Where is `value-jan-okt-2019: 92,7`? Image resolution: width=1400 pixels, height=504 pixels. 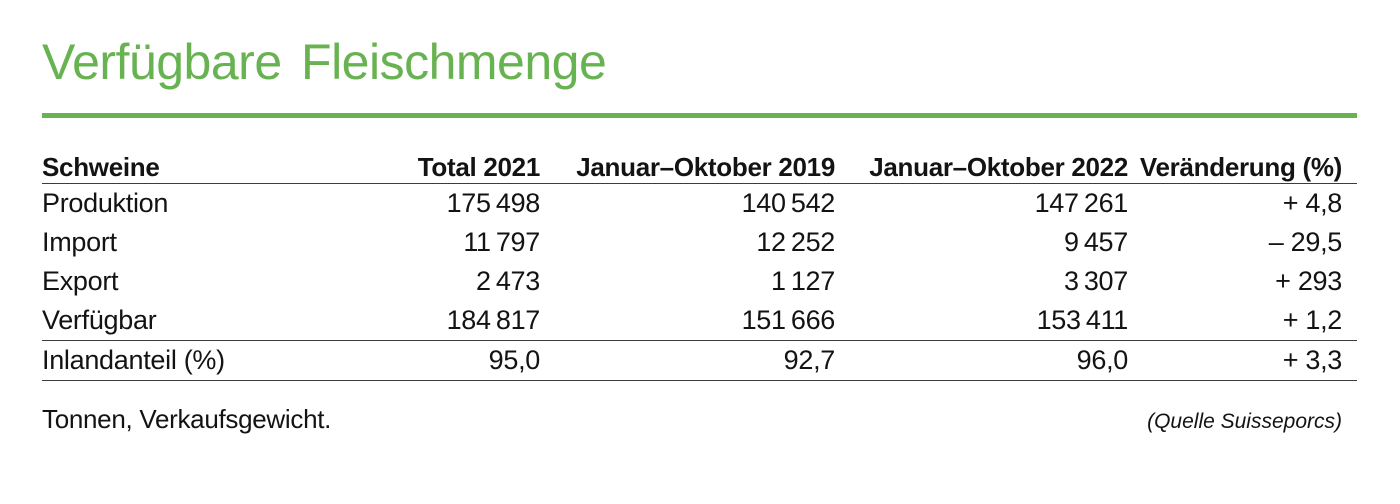
value-jan-okt-2019: 92,7 is located at coordinates (809, 360).